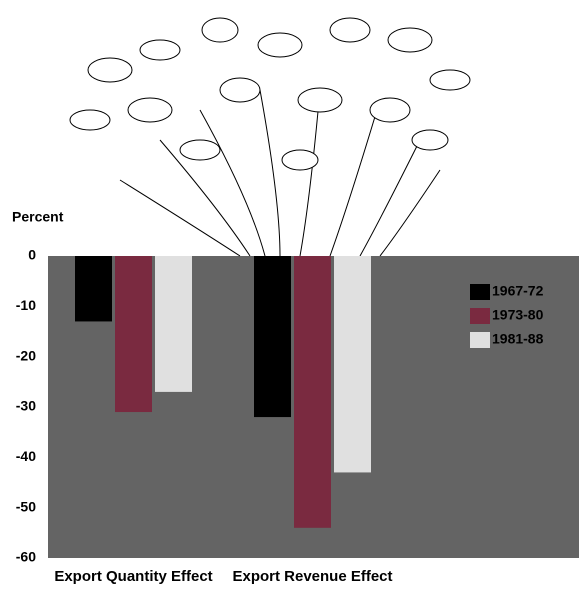 This screenshot has width=579, height=613. Describe the element at coordinates (133, 576) in the screenshot. I see `x-tick-label: Export Quantity Effect` at that location.